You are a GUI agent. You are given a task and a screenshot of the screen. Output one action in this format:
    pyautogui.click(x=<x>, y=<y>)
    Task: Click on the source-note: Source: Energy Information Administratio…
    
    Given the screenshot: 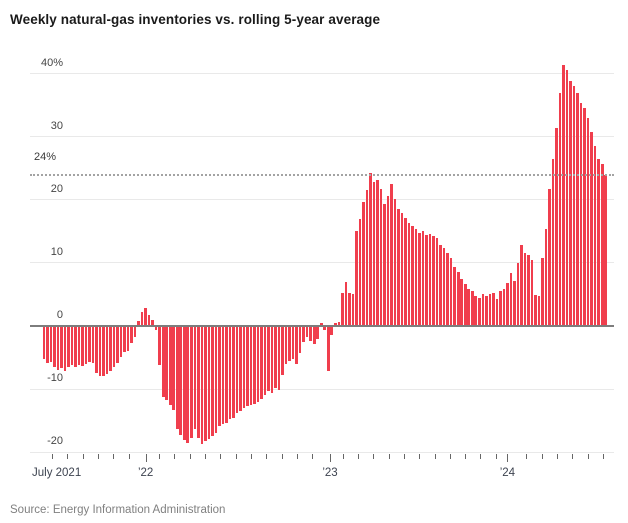 What is the action you would take?
    pyautogui.click(x=118, y=510)
    